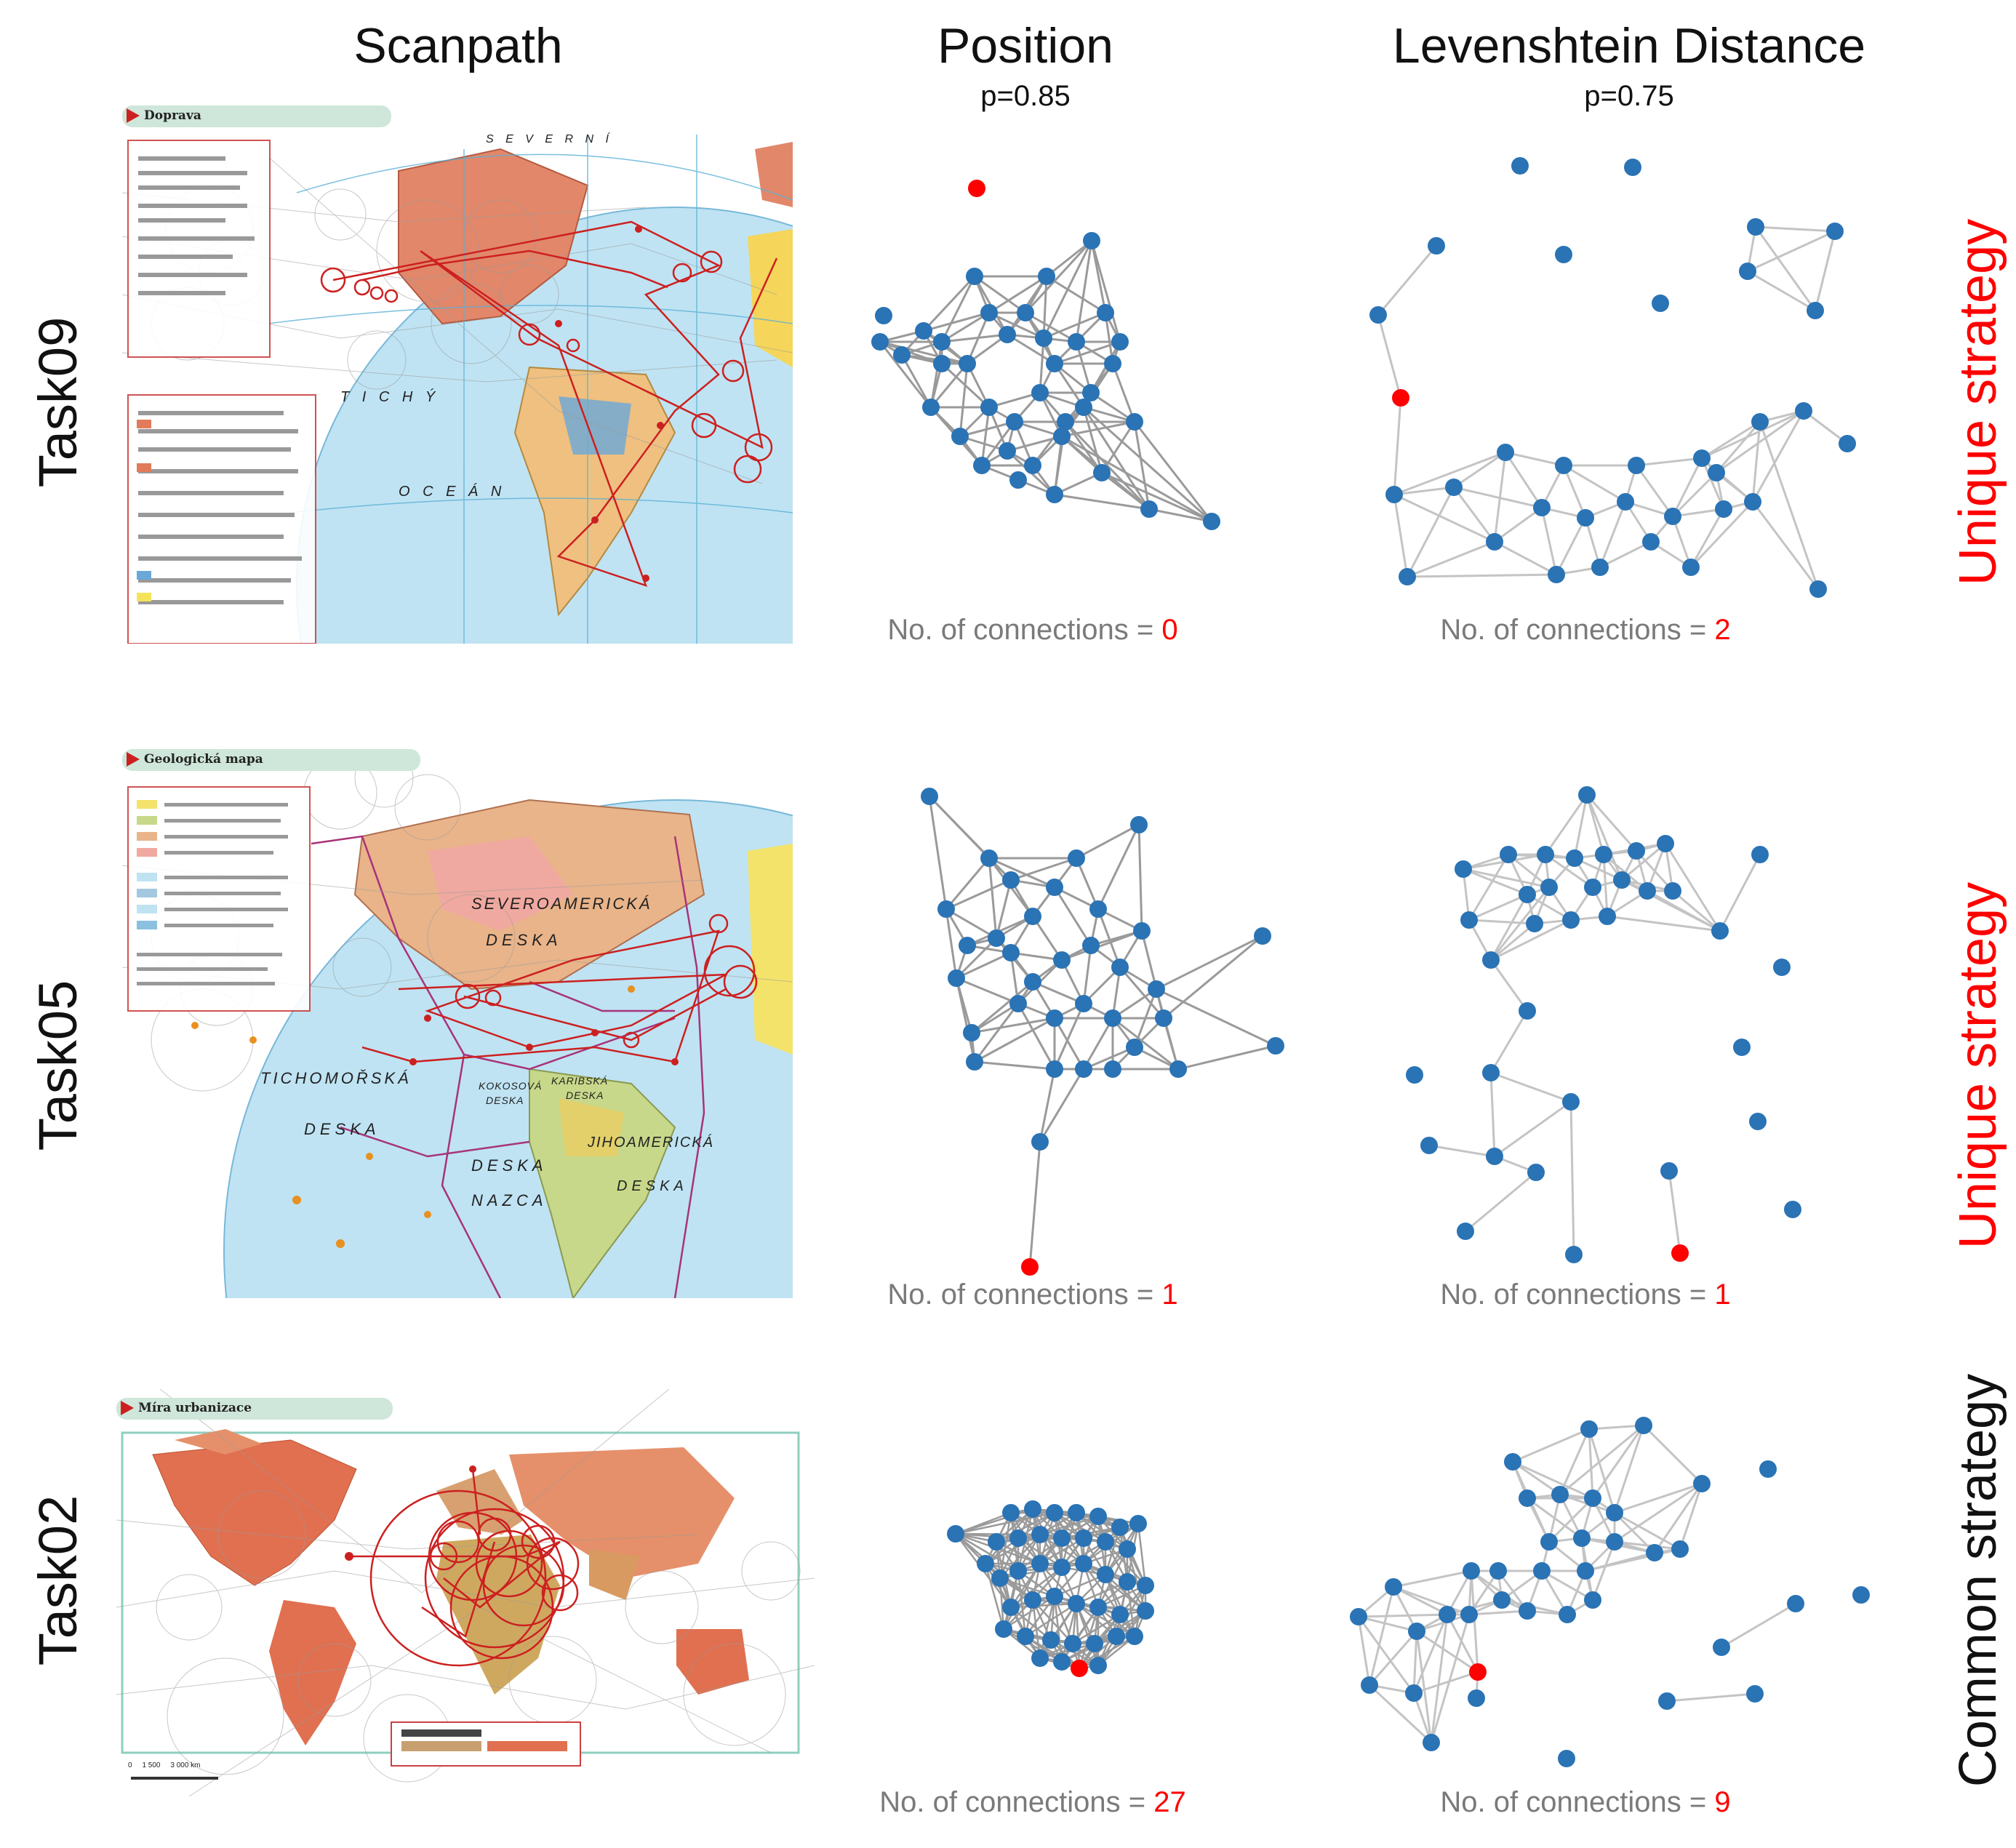 Image resolution: width=2016 pixels, height=1848 pixels. What do you see at coordinates (585, 1095) in the screenshot?
I see `map-label: DESKA` at bounding box center [585, 1095].